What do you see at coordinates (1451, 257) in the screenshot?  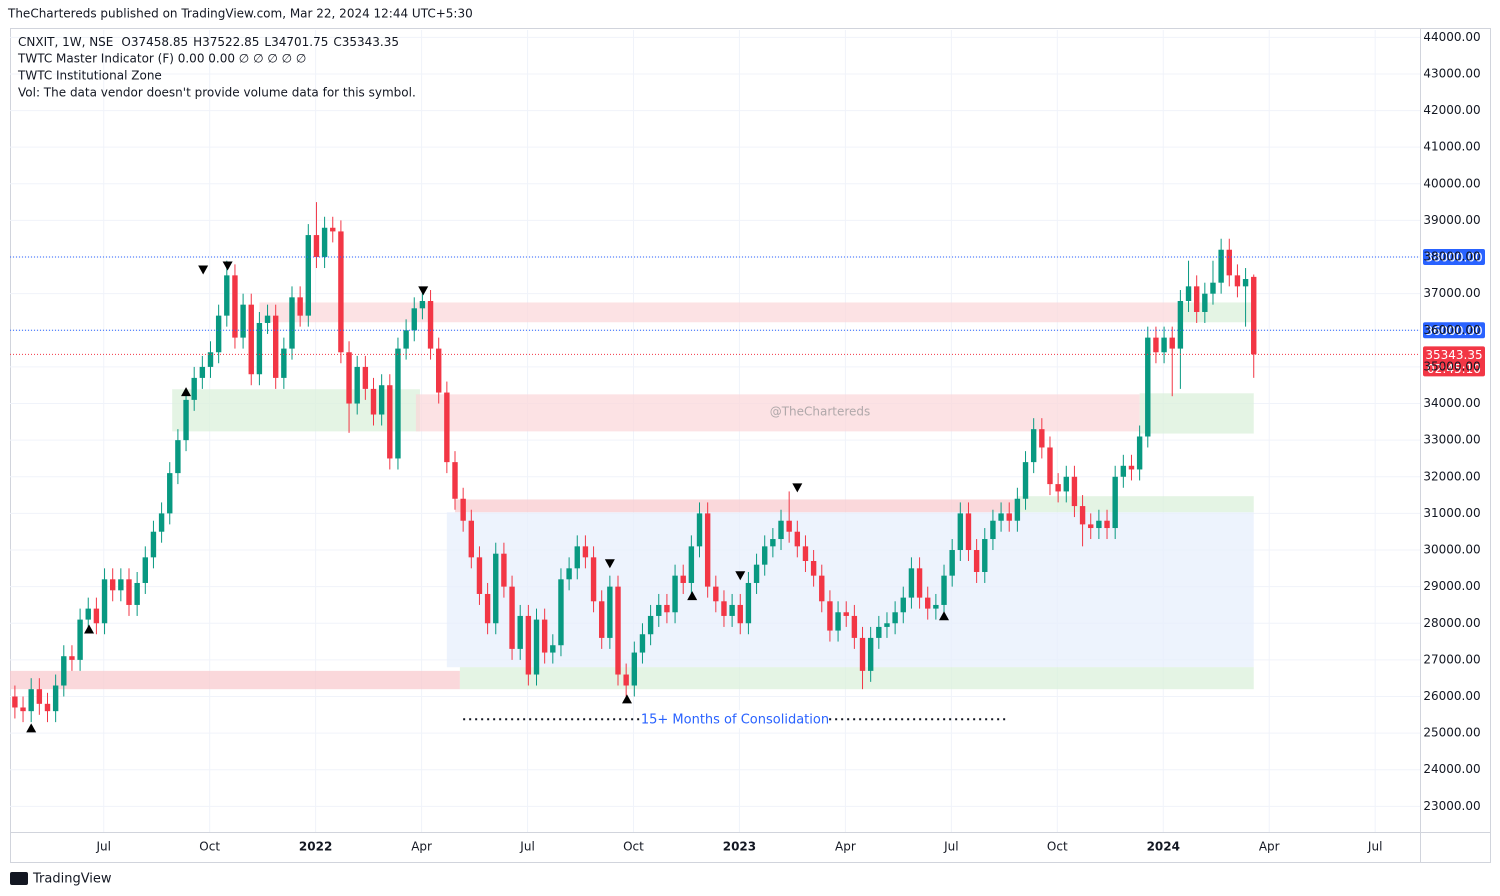 I see `y-tick-label: 38000.00` at bounding box center [1451, 257].